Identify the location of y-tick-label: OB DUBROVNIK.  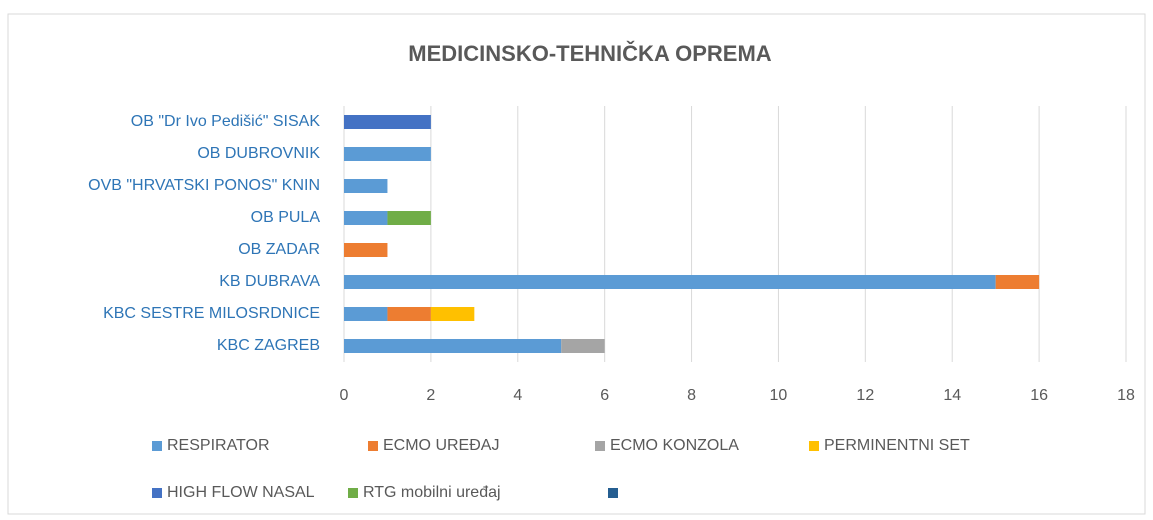
(258, 153).